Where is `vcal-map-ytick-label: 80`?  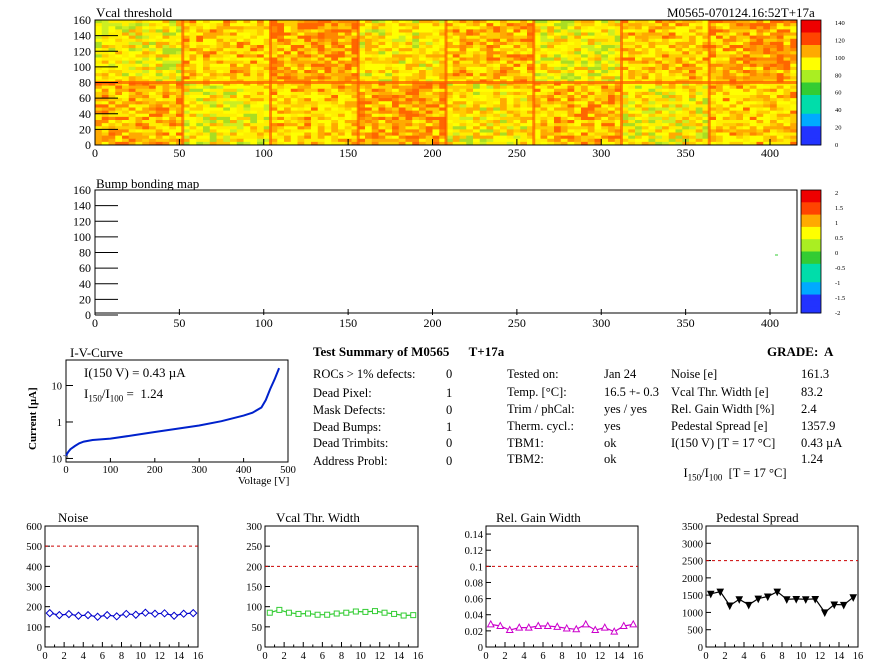
vcal-map-ytick-label: 80 is located at coordinates (85, 83).